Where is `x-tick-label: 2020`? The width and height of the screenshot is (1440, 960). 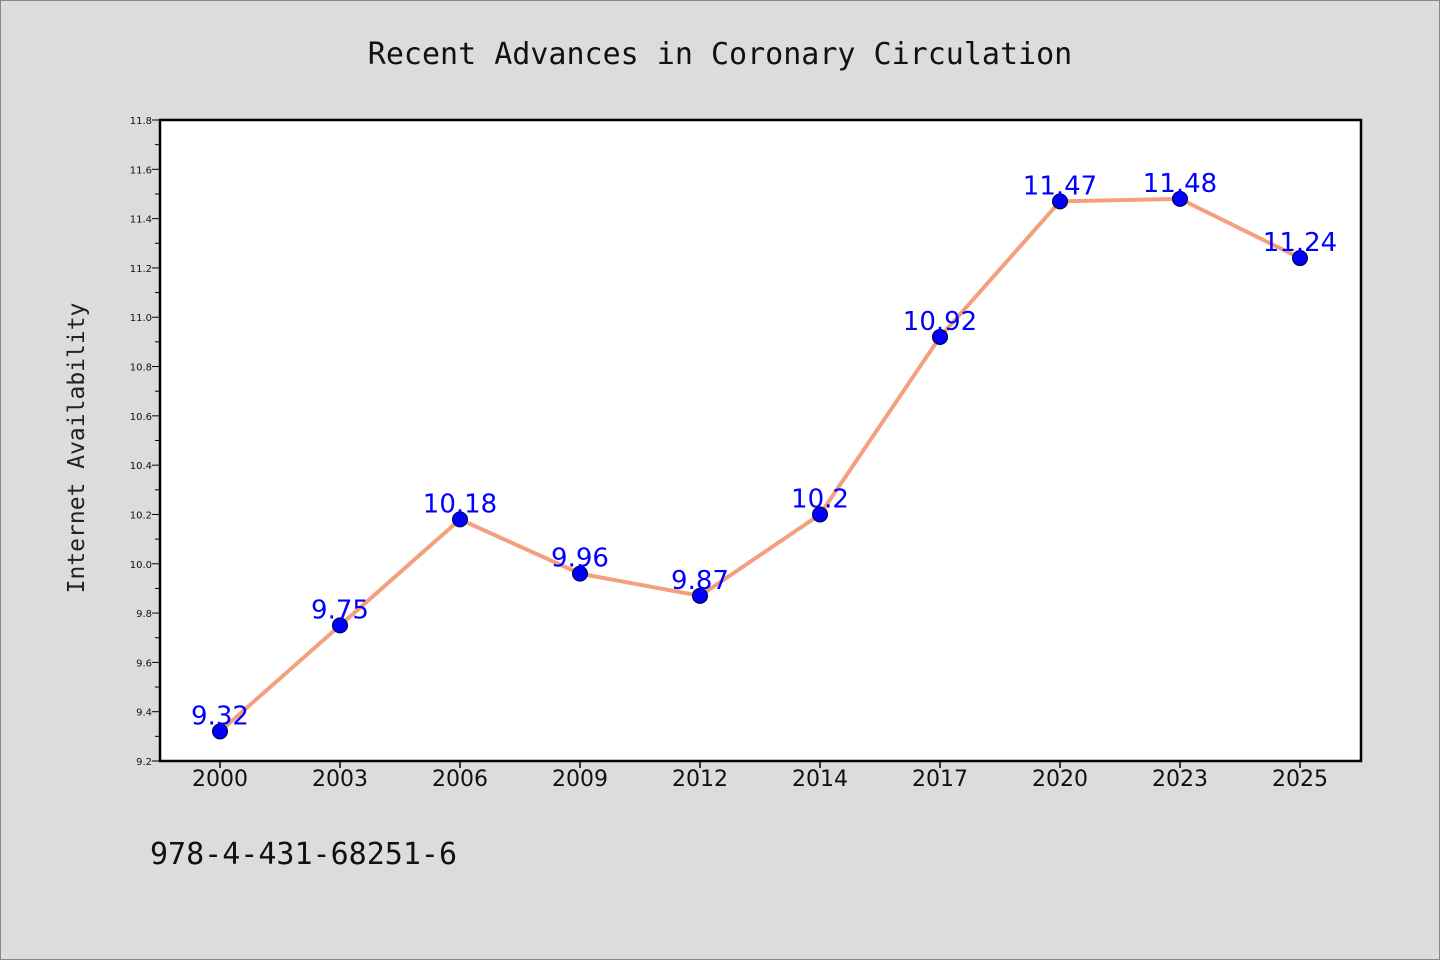
x-tick-label: 2020 is located at coordinates (1060, 779).